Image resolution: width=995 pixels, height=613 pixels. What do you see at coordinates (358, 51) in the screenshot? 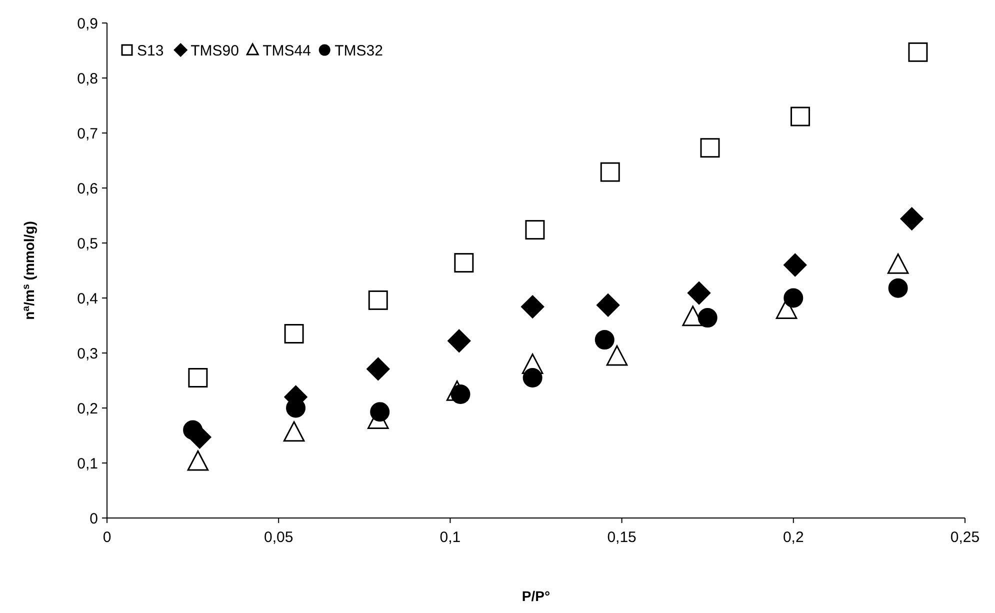
I see `legend-label: TMS32` at bounding box center [358, 51].